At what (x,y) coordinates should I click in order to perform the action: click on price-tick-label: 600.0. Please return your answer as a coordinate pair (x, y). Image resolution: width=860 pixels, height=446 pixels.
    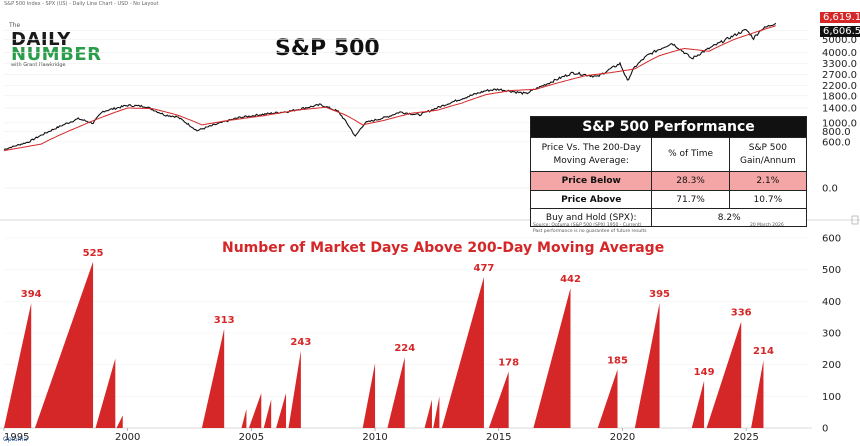
    Looking at the image, I should click on (836, 142).